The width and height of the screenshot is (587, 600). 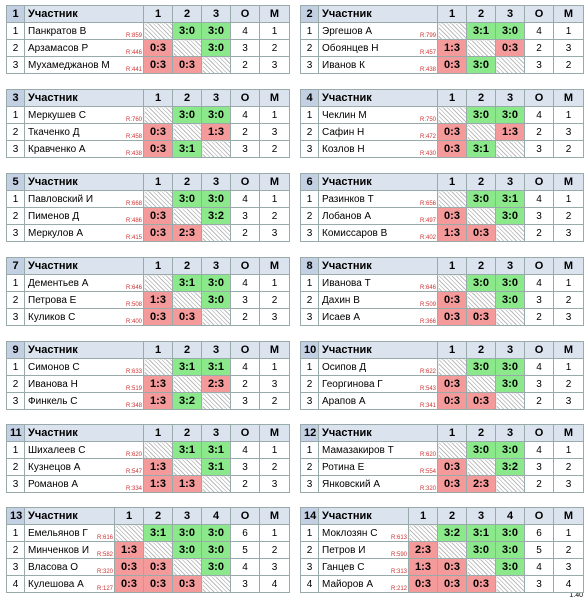 I want to click on player-row: 3 Куликов С R:400 0:3 0:3 2 3, so click(x=148, y=317).